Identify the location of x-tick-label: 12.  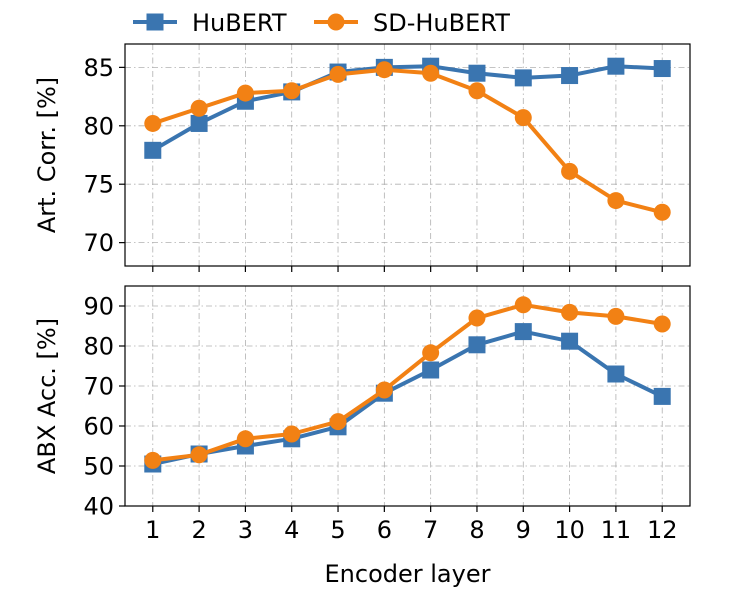
(662, 530).